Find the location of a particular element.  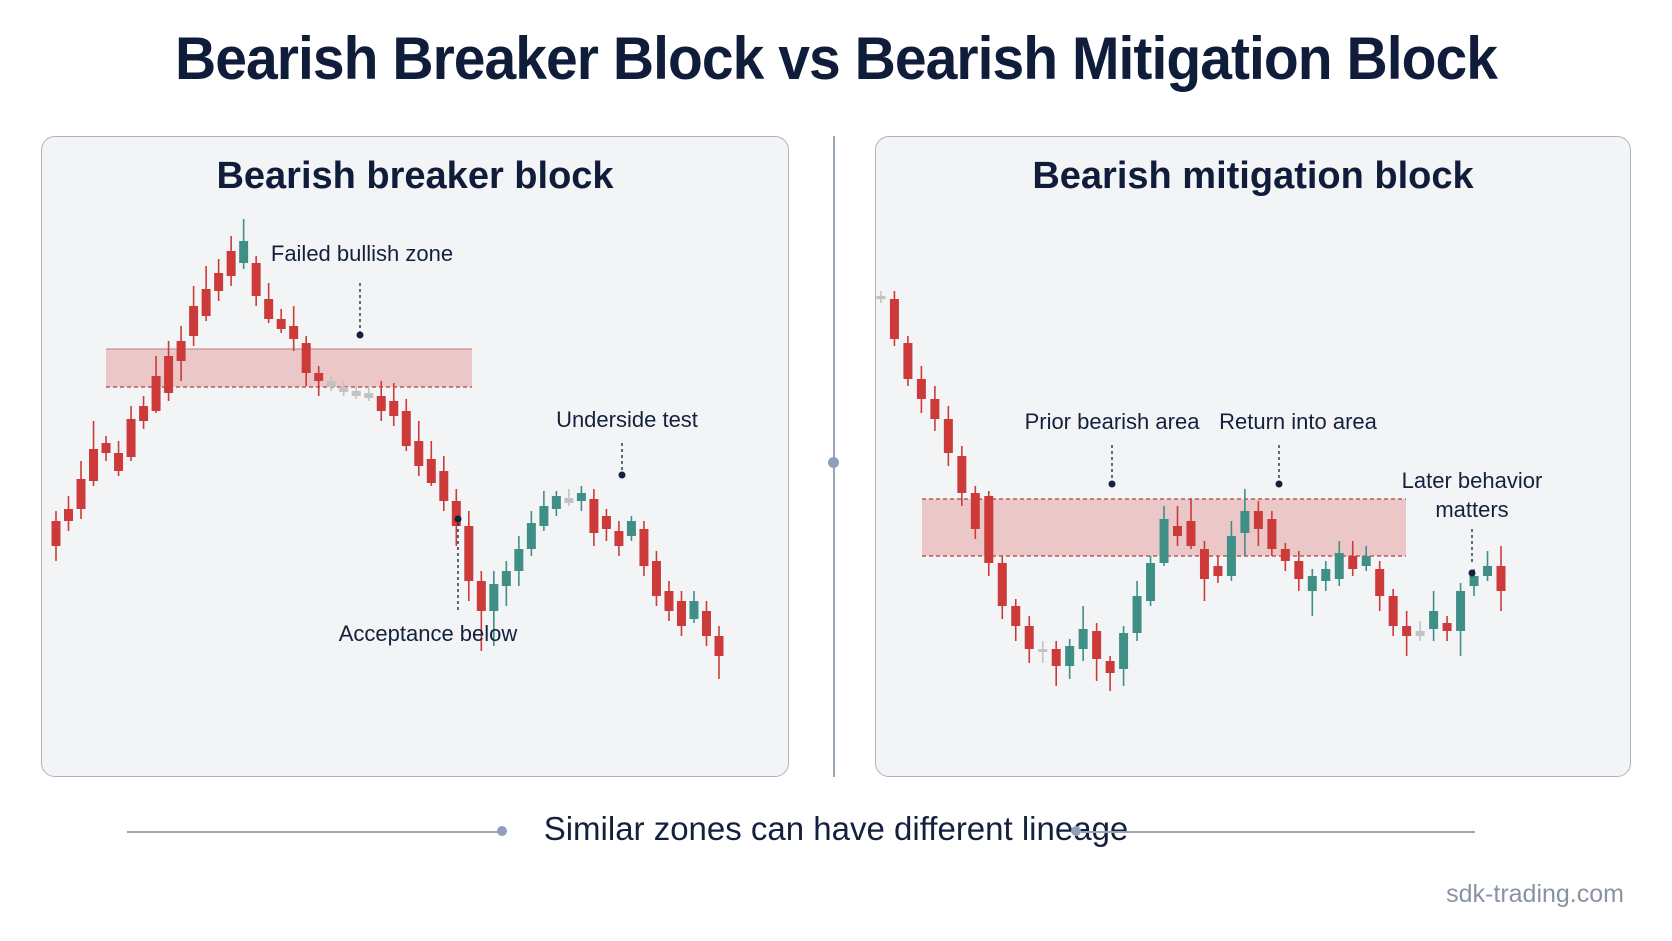

return-into-area-marker is located at coordinates (1279, 484).